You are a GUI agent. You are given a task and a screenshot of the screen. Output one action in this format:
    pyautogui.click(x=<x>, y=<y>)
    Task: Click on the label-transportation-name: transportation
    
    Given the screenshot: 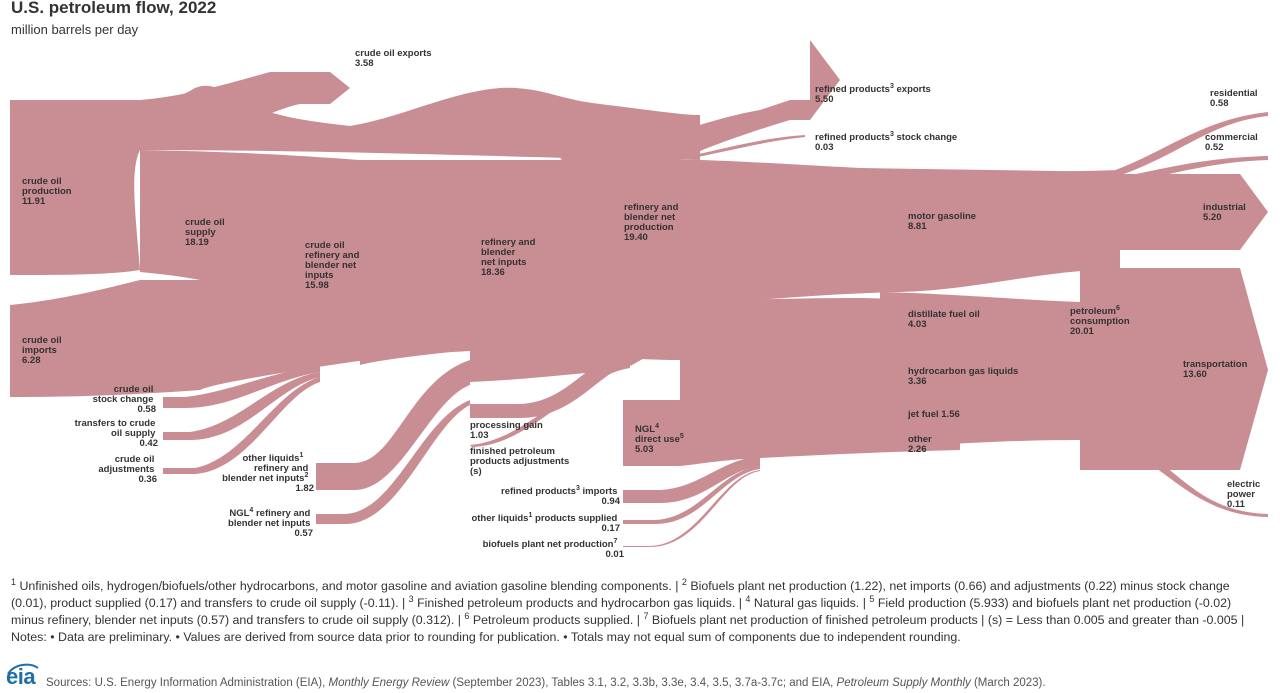 What is the action you would take?
    pyautogui.click(x=1215, y=364)
    